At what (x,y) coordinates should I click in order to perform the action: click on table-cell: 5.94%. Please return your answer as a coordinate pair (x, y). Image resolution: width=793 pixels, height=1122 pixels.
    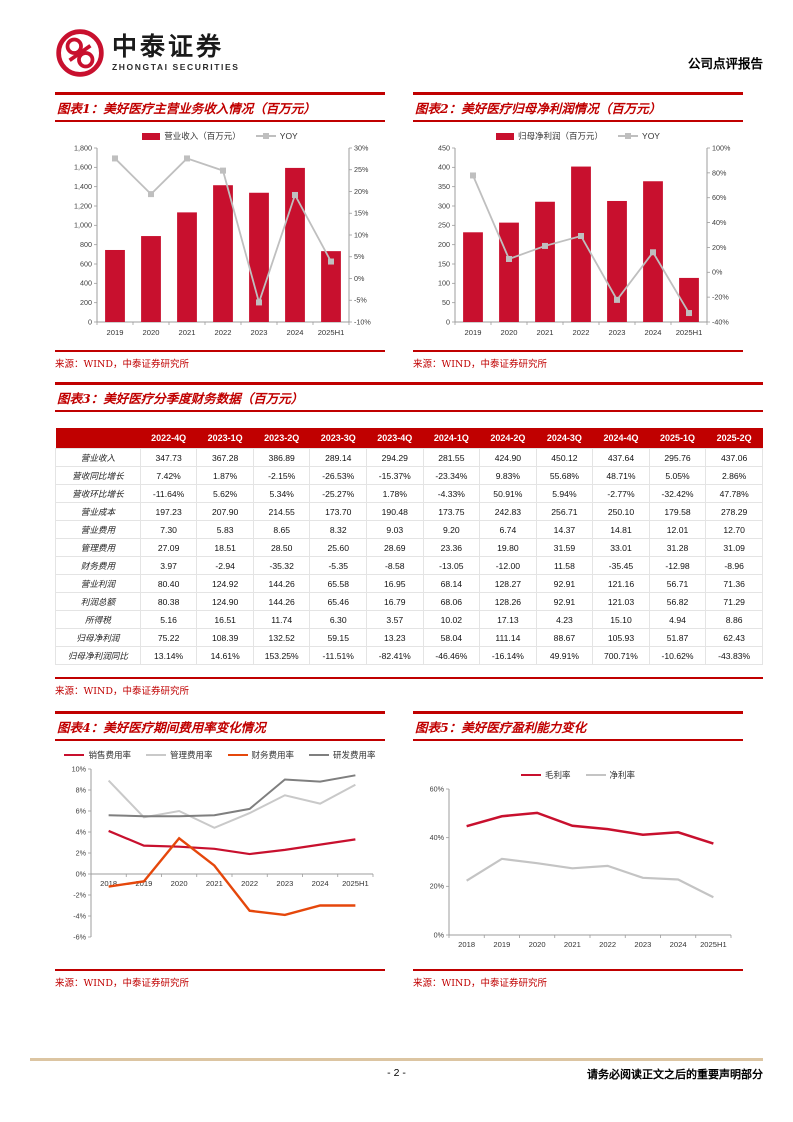
    Looking at the image, I should click on (564, 493).